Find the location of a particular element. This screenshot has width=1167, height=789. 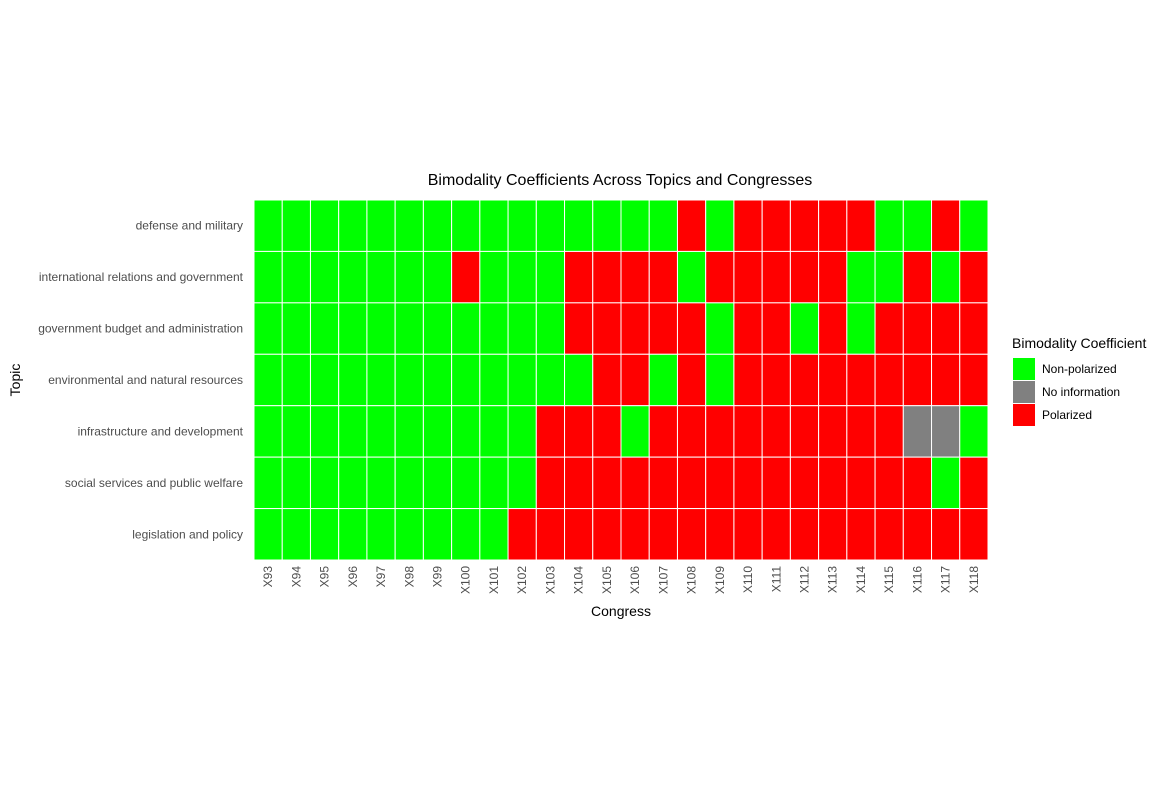

x-tick-label: X105 is located at coordinates (607, 580).